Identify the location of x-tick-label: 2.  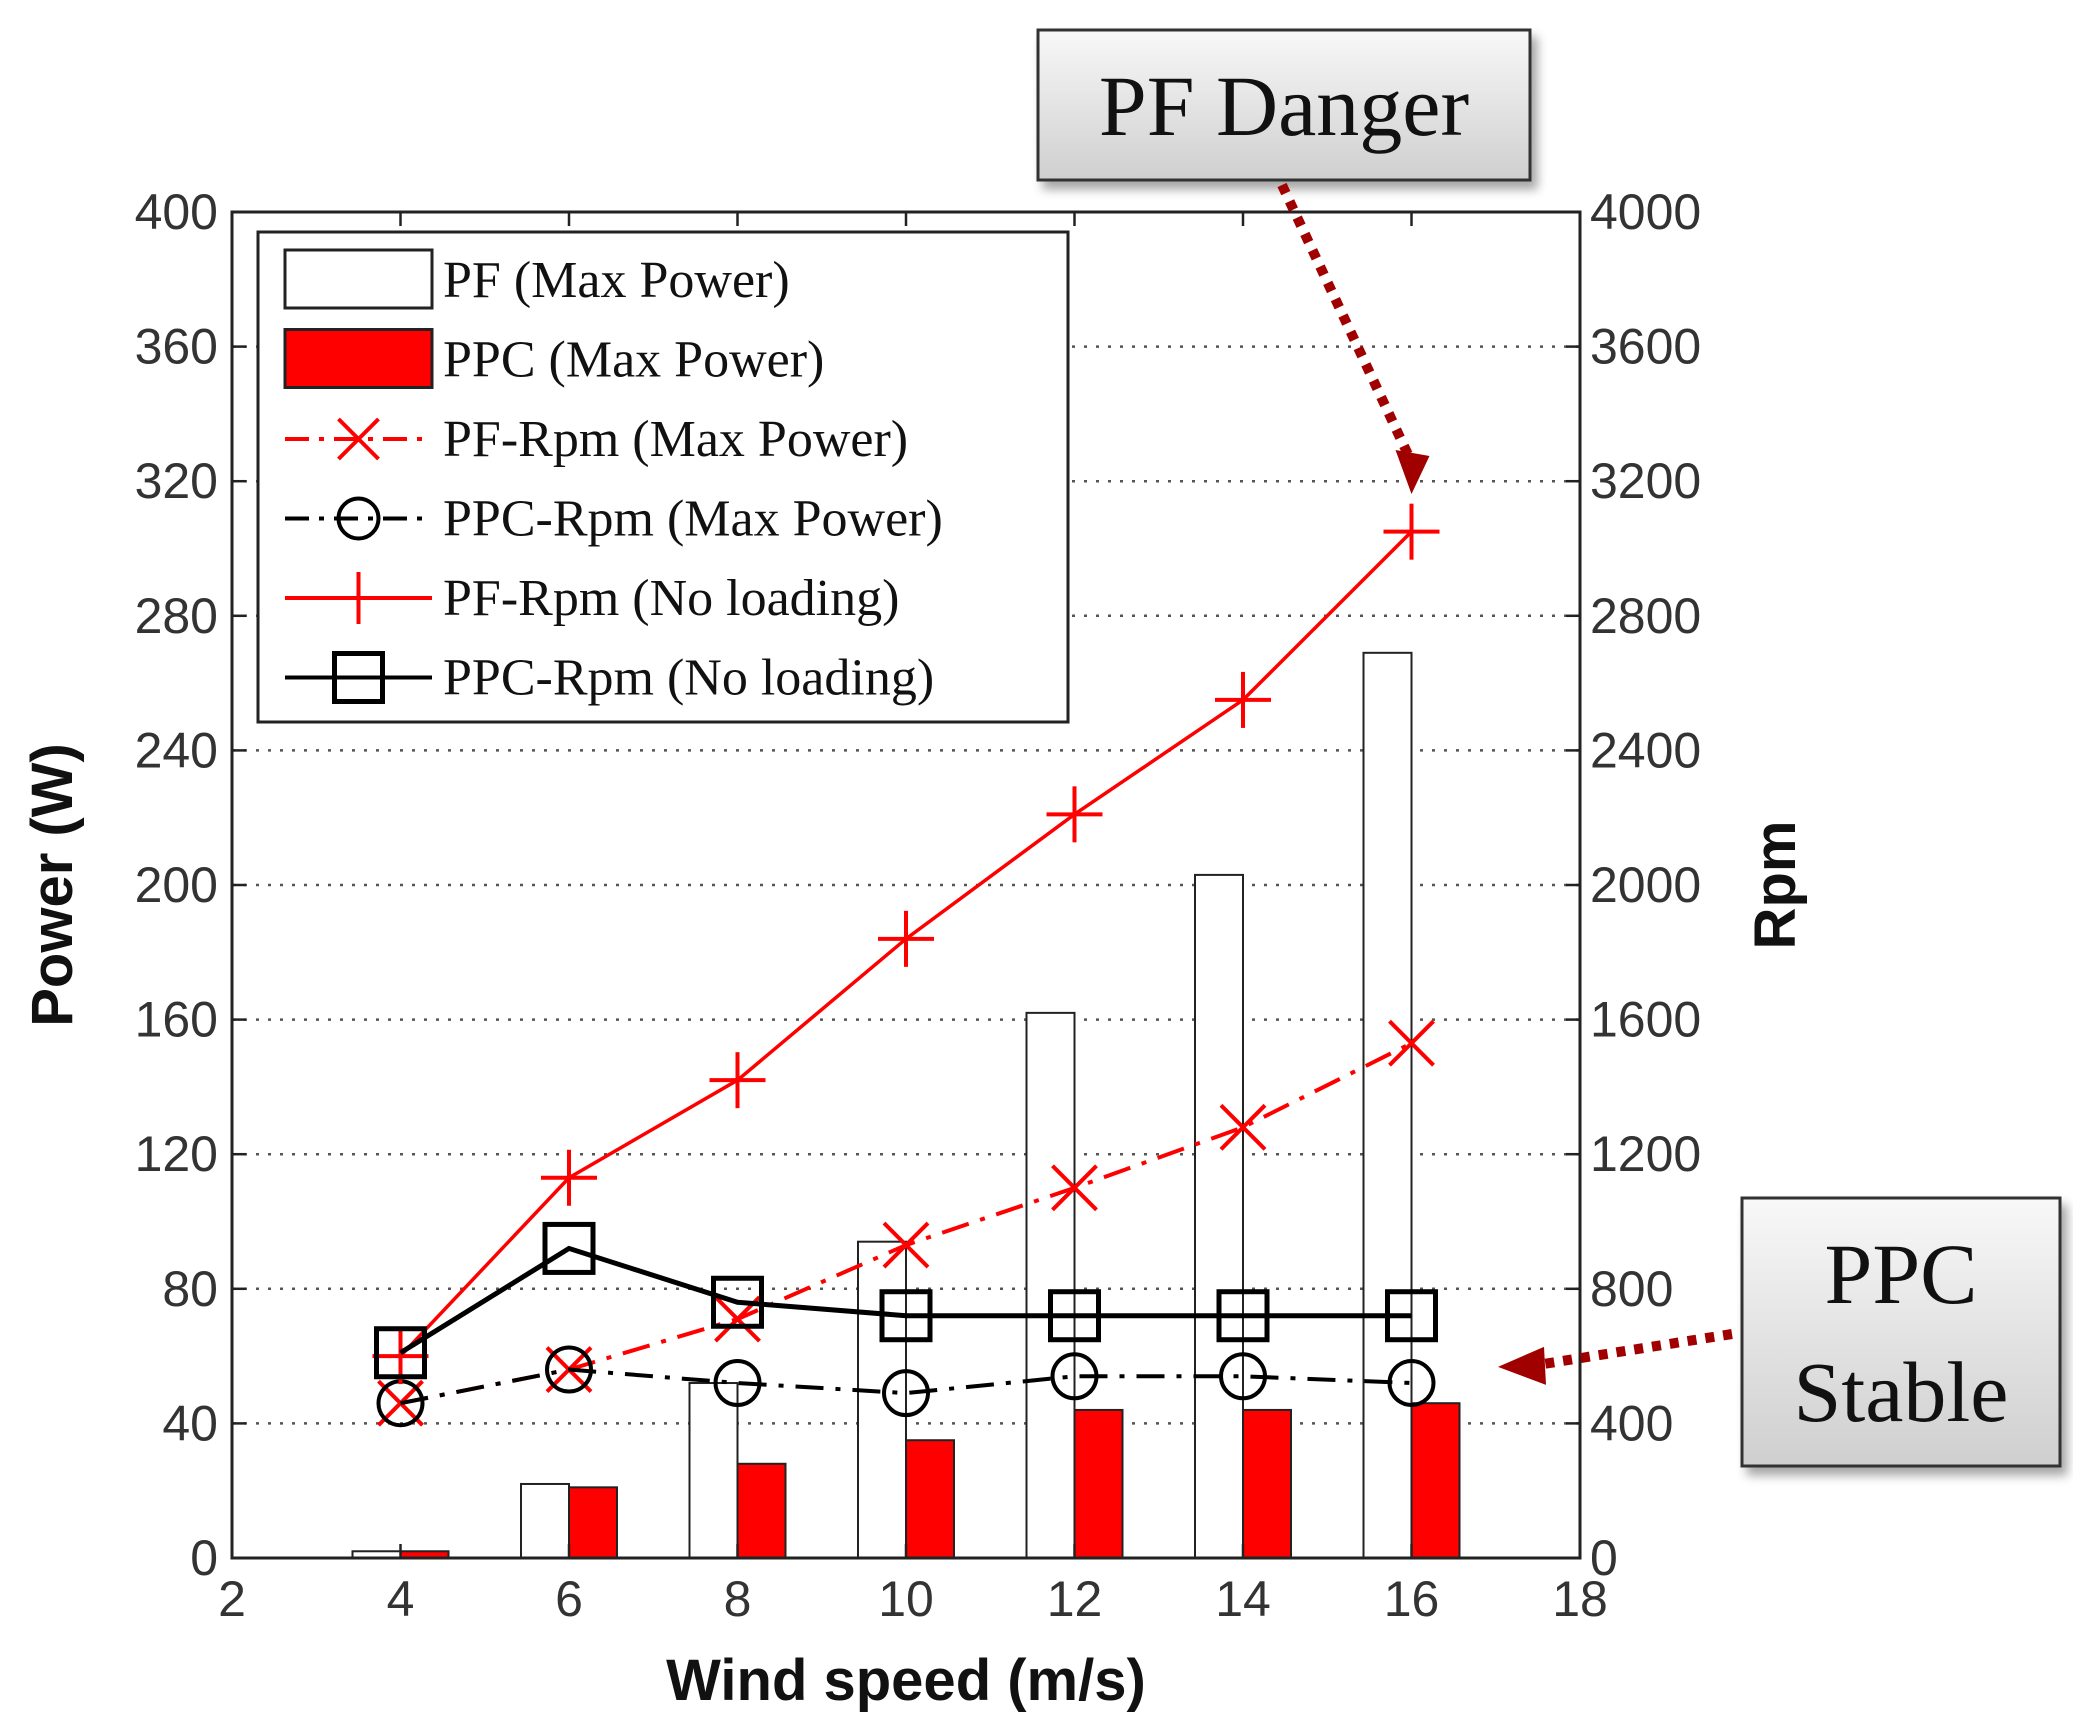
(232, 1599).